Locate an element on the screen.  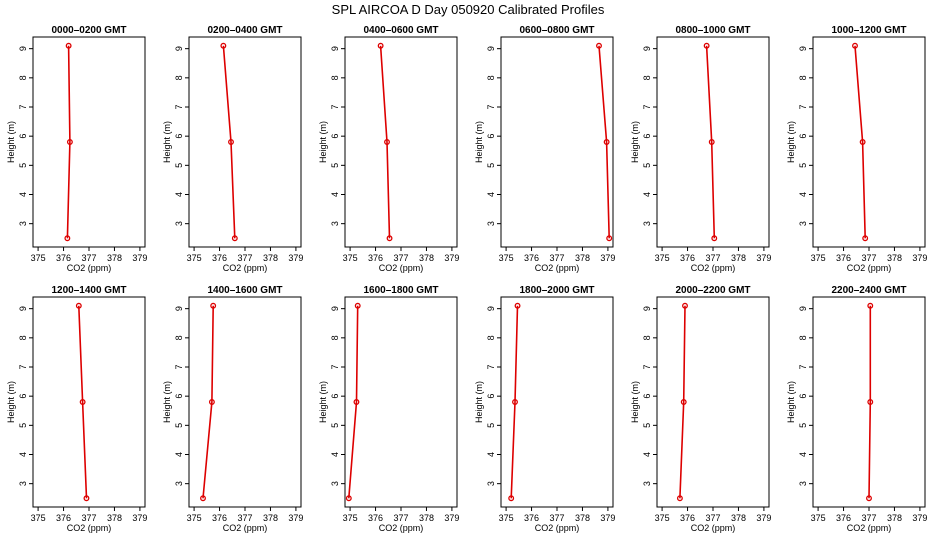
panel-title: 0800–1000 GMT is located at coordinates (712, 30).